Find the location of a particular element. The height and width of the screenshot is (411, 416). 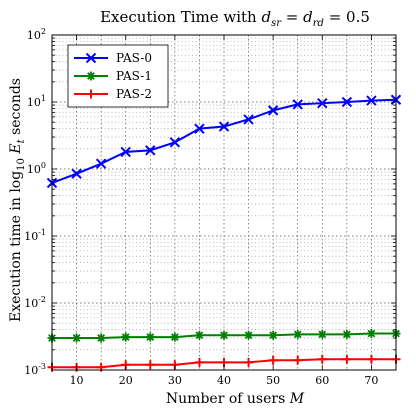

x-tick-label: 60 is located at coordinates (322, 380).